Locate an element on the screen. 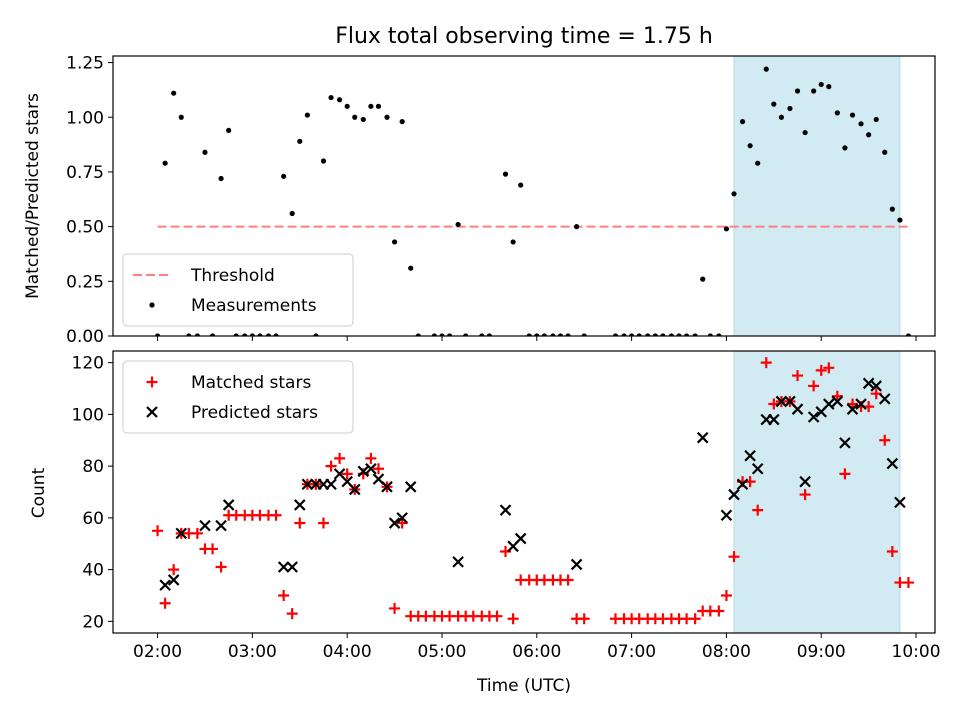 This screenshot has width=960, height=720. legend-plus-swatch is located at coordinates (152, 382).